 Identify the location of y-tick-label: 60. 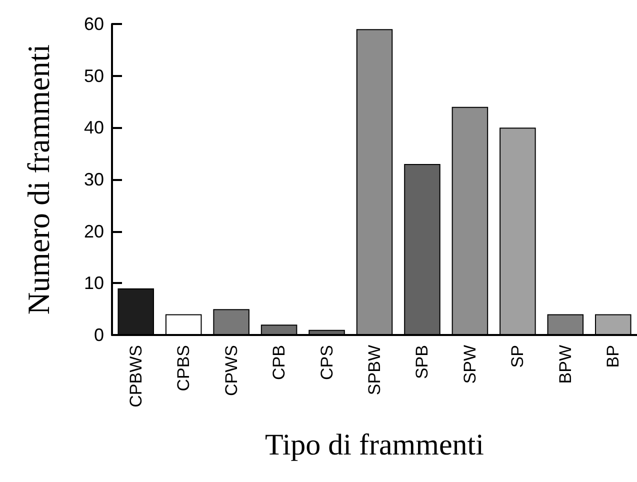
(94, 24).